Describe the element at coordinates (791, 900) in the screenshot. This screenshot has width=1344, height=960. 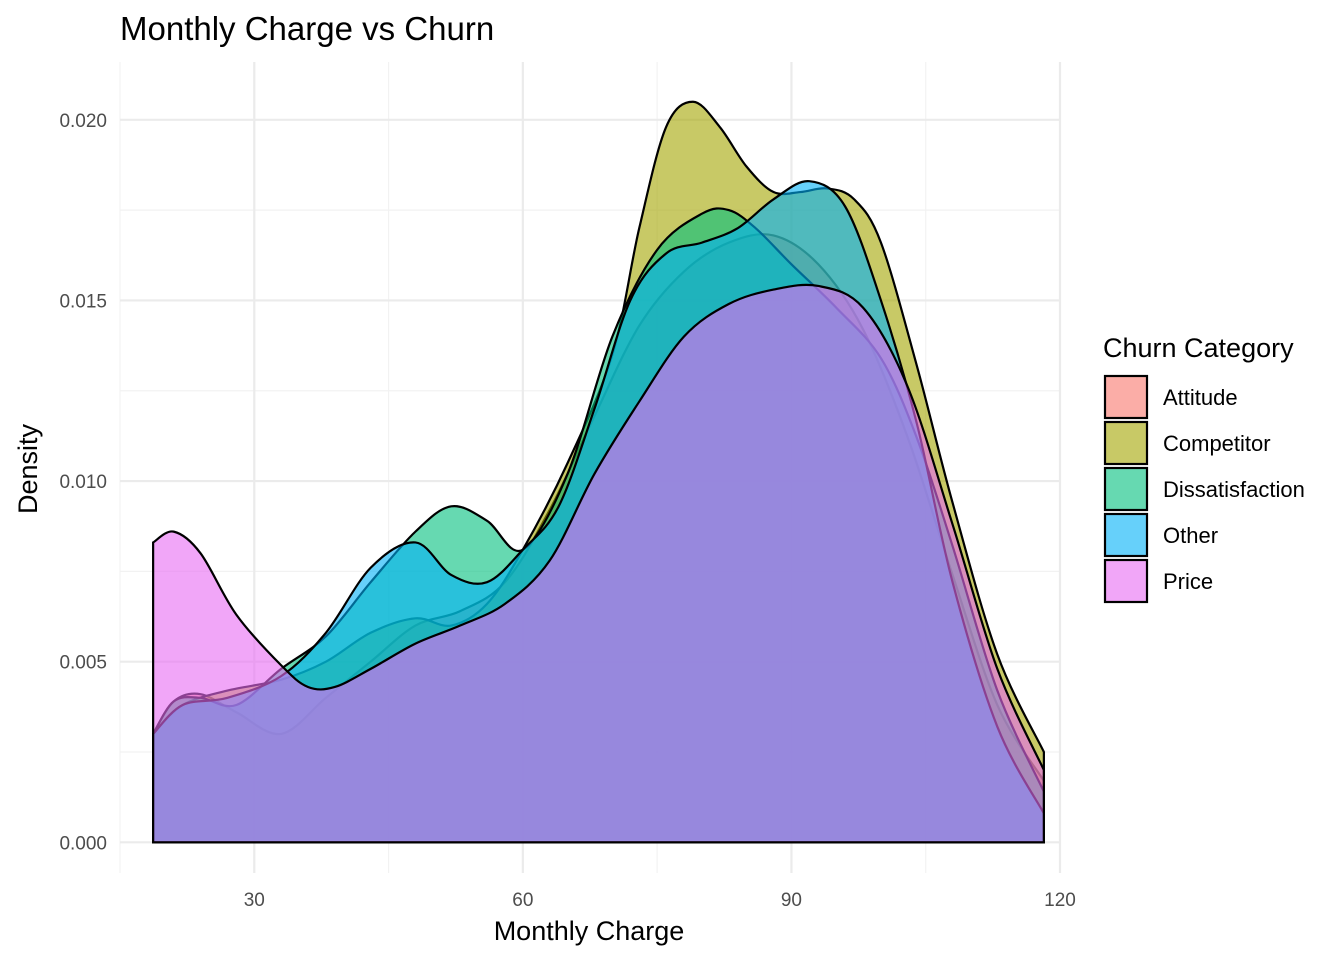
I see `x-tick-label: 90` at that location.